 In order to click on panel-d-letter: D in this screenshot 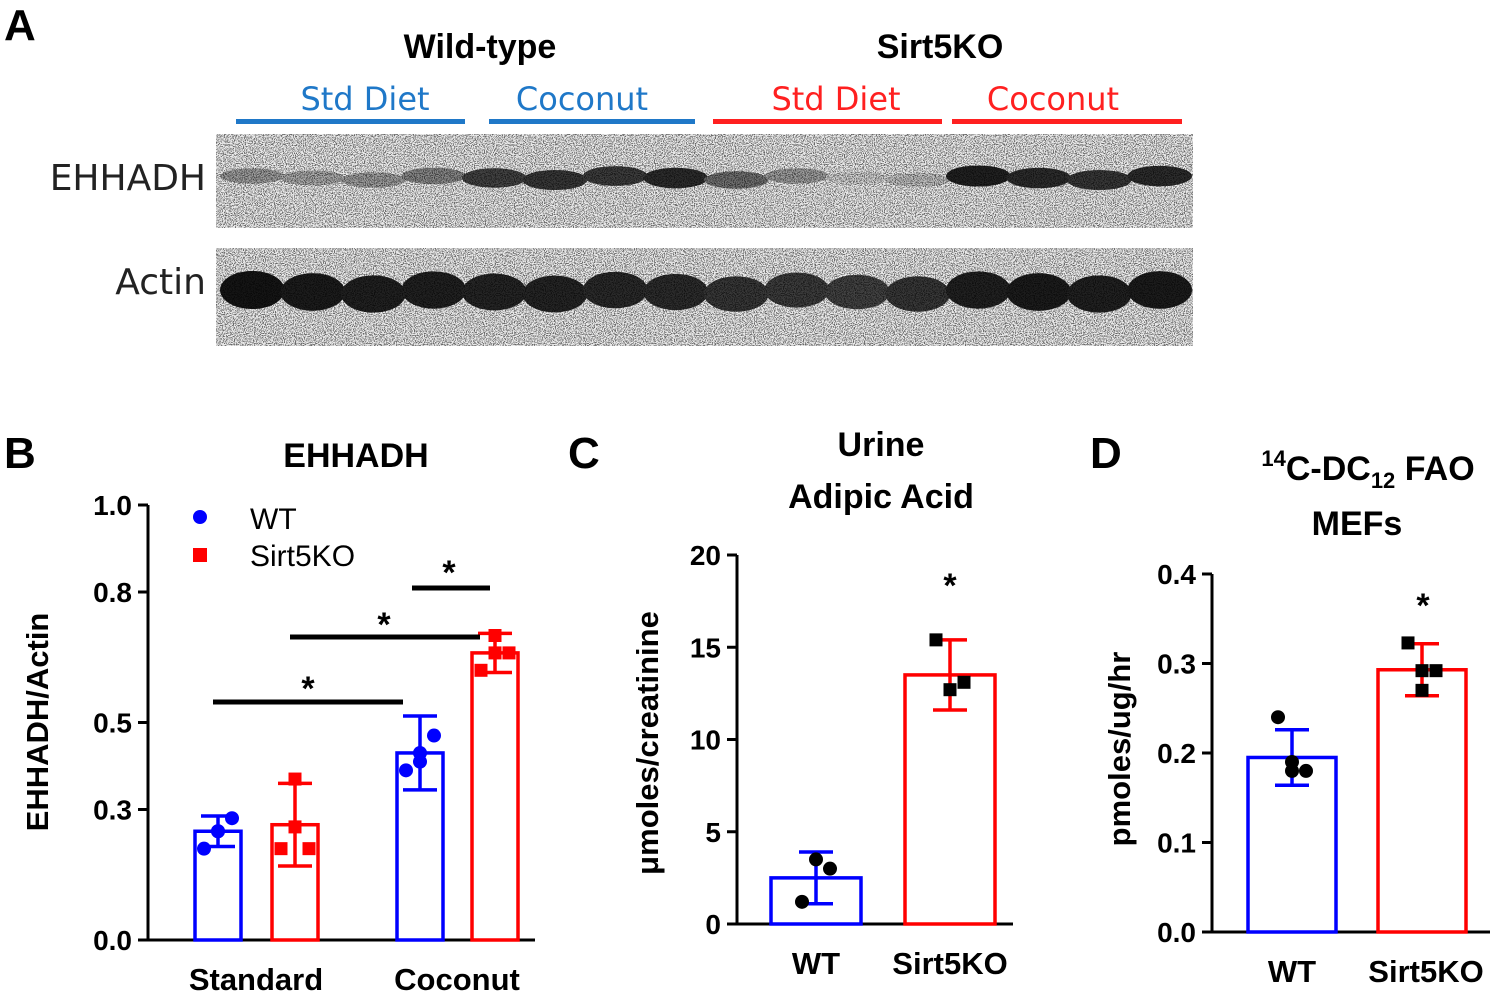, I will do `click(1106, 453)`.